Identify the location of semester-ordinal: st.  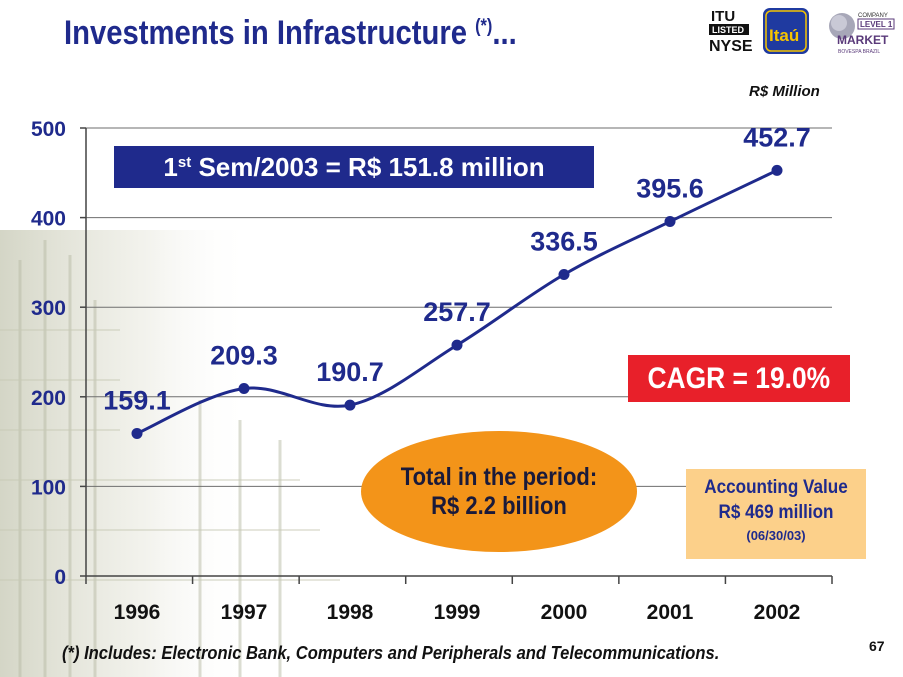
(184, 162).